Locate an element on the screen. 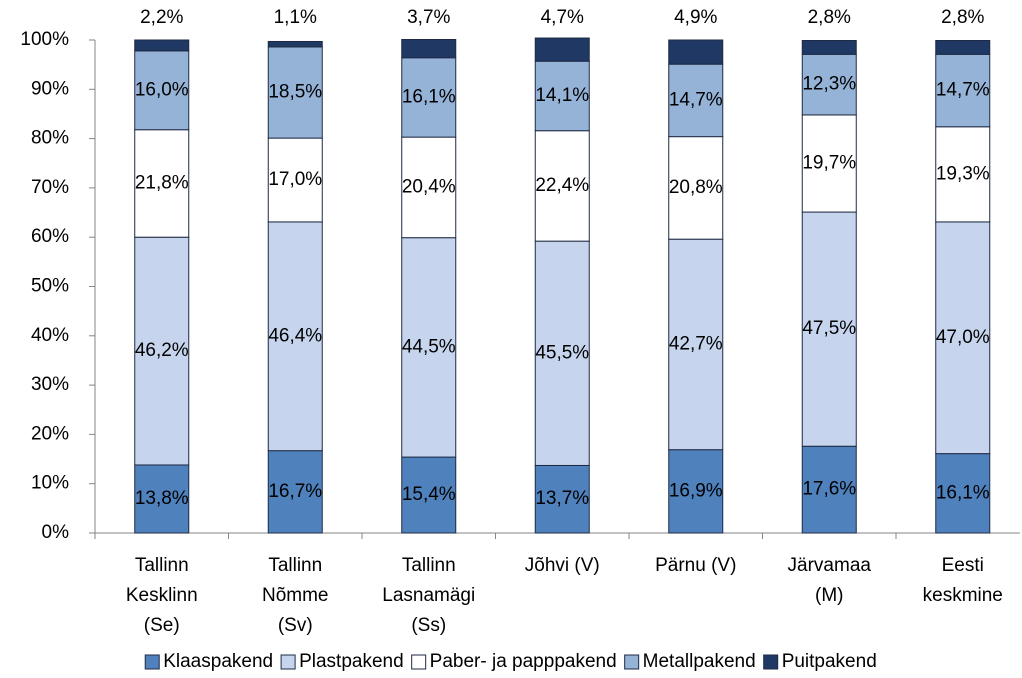 This screenshot has height=678, width=1022. value-label: 46,4% is located at coordinates (295, 335).